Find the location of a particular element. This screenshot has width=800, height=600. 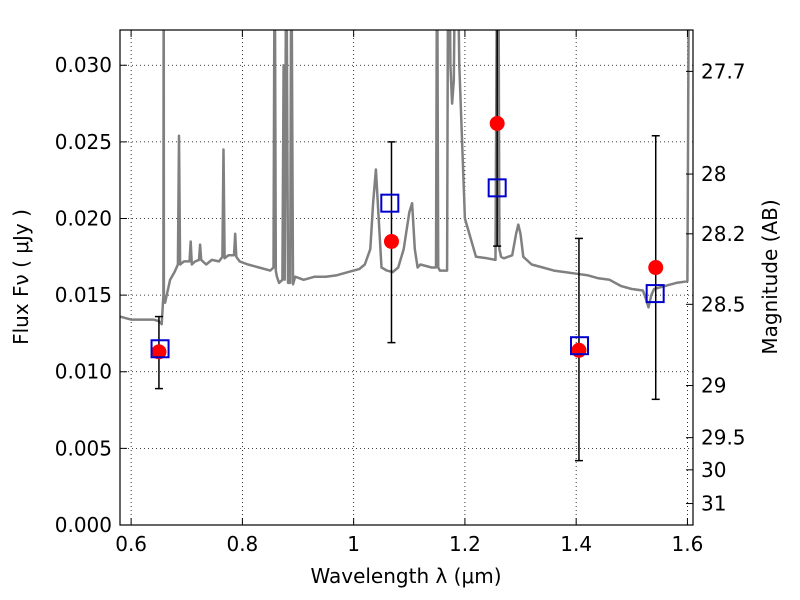

x-axis-label: Wavelength λ (μm) is located at coordinates (405, 576).